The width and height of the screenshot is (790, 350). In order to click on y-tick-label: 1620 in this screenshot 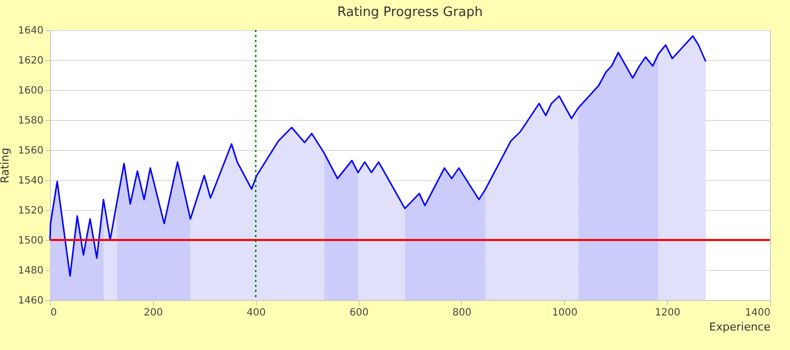, I will do `click(31, 61)`.